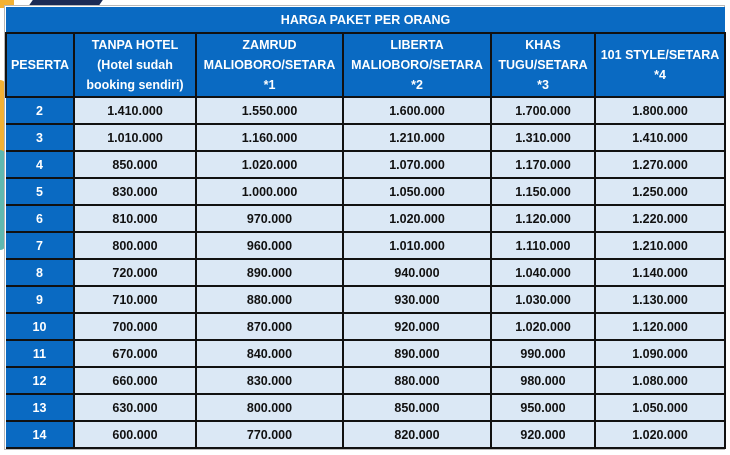  I want to click on cell-tanpa-hotel: 1.010.000, so click(135, 137).